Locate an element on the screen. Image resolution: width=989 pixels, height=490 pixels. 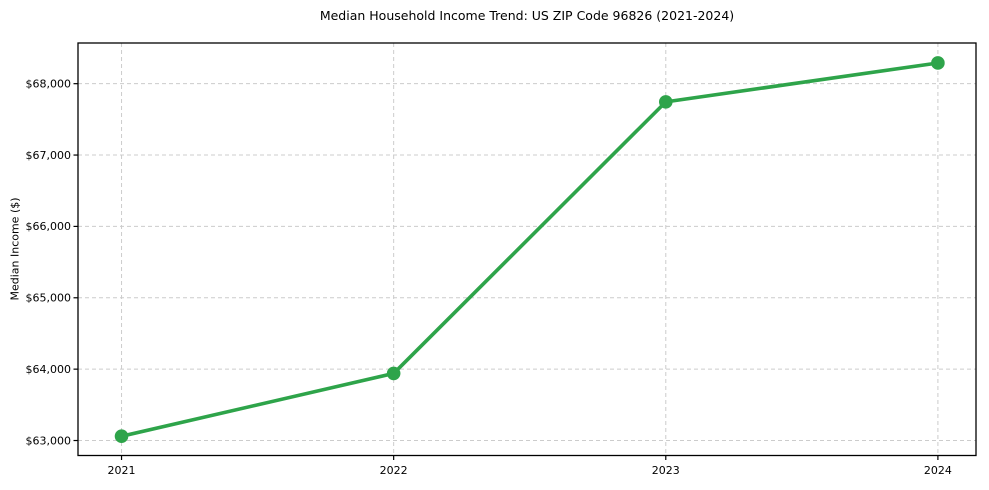
data-point-2021 is located at coordinates (121, 436).